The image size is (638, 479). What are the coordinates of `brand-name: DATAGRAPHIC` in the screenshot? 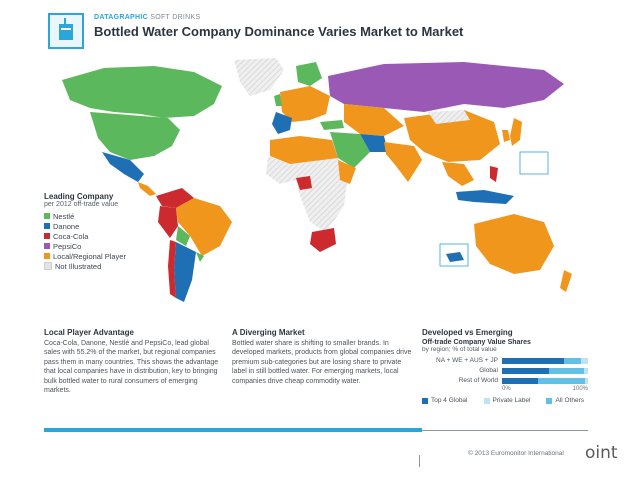 It's located at (121, 17).